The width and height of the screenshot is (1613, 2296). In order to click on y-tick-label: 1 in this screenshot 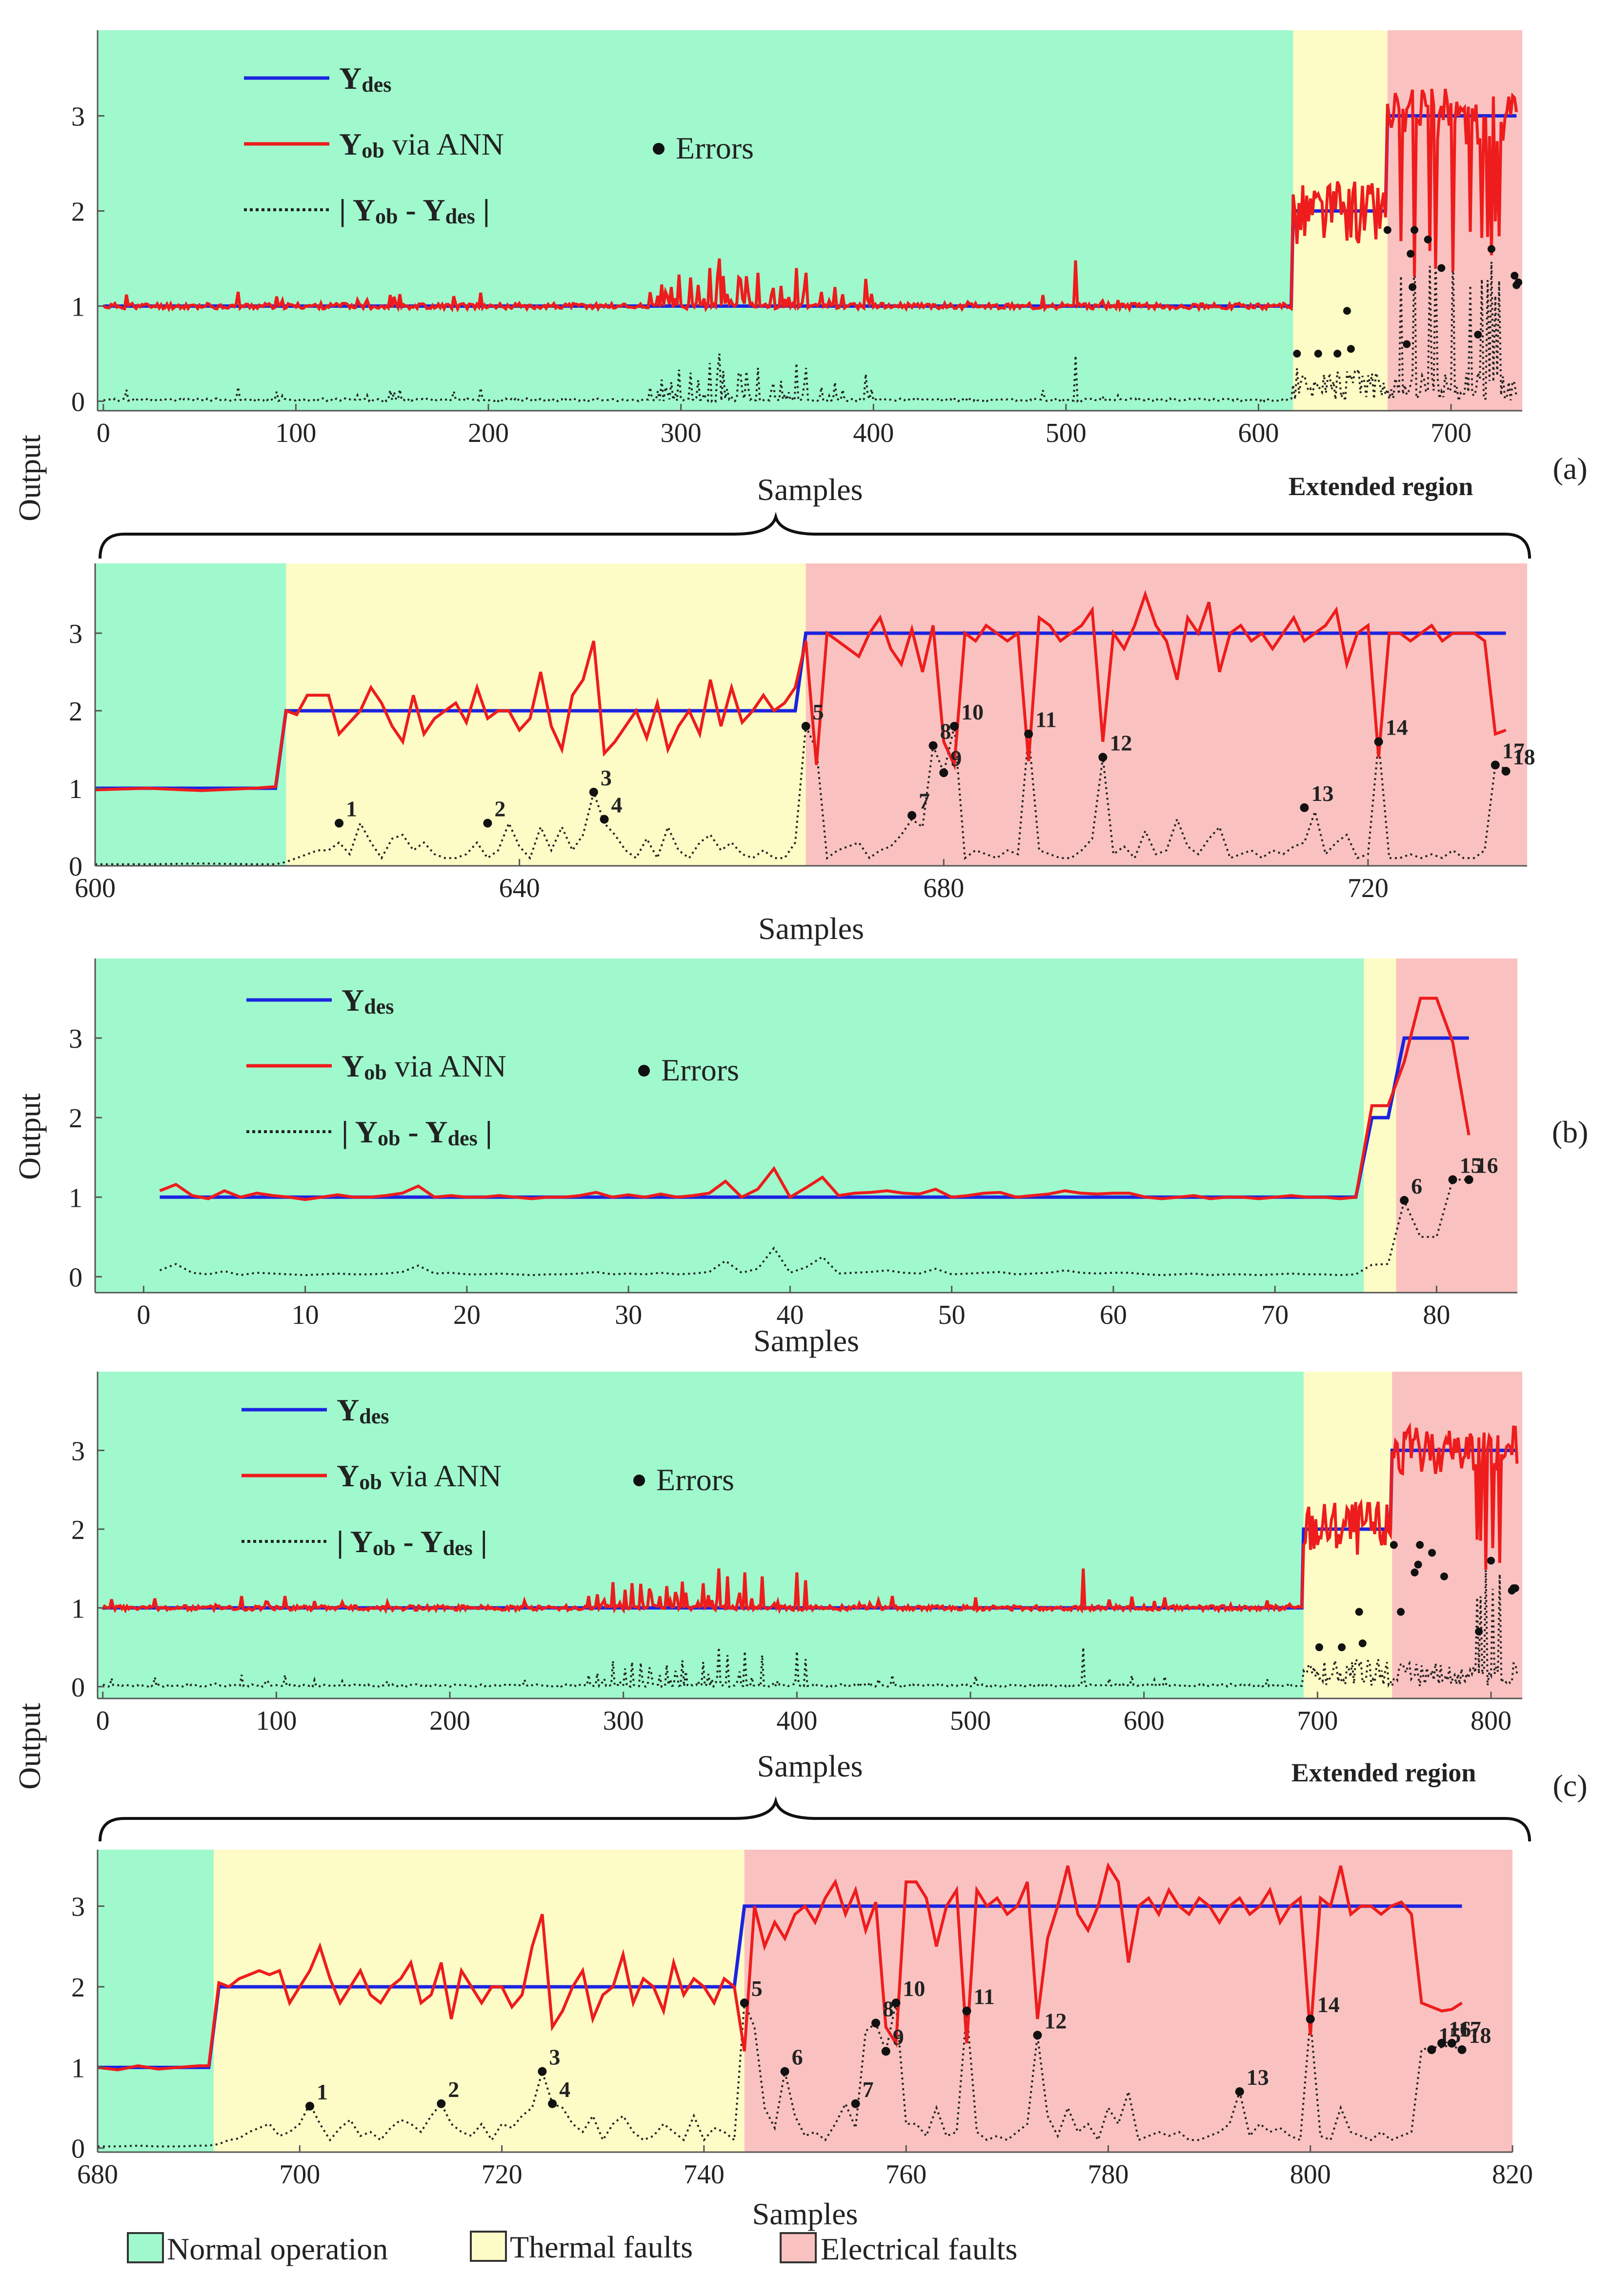, I will do `click(78, 1609)`.